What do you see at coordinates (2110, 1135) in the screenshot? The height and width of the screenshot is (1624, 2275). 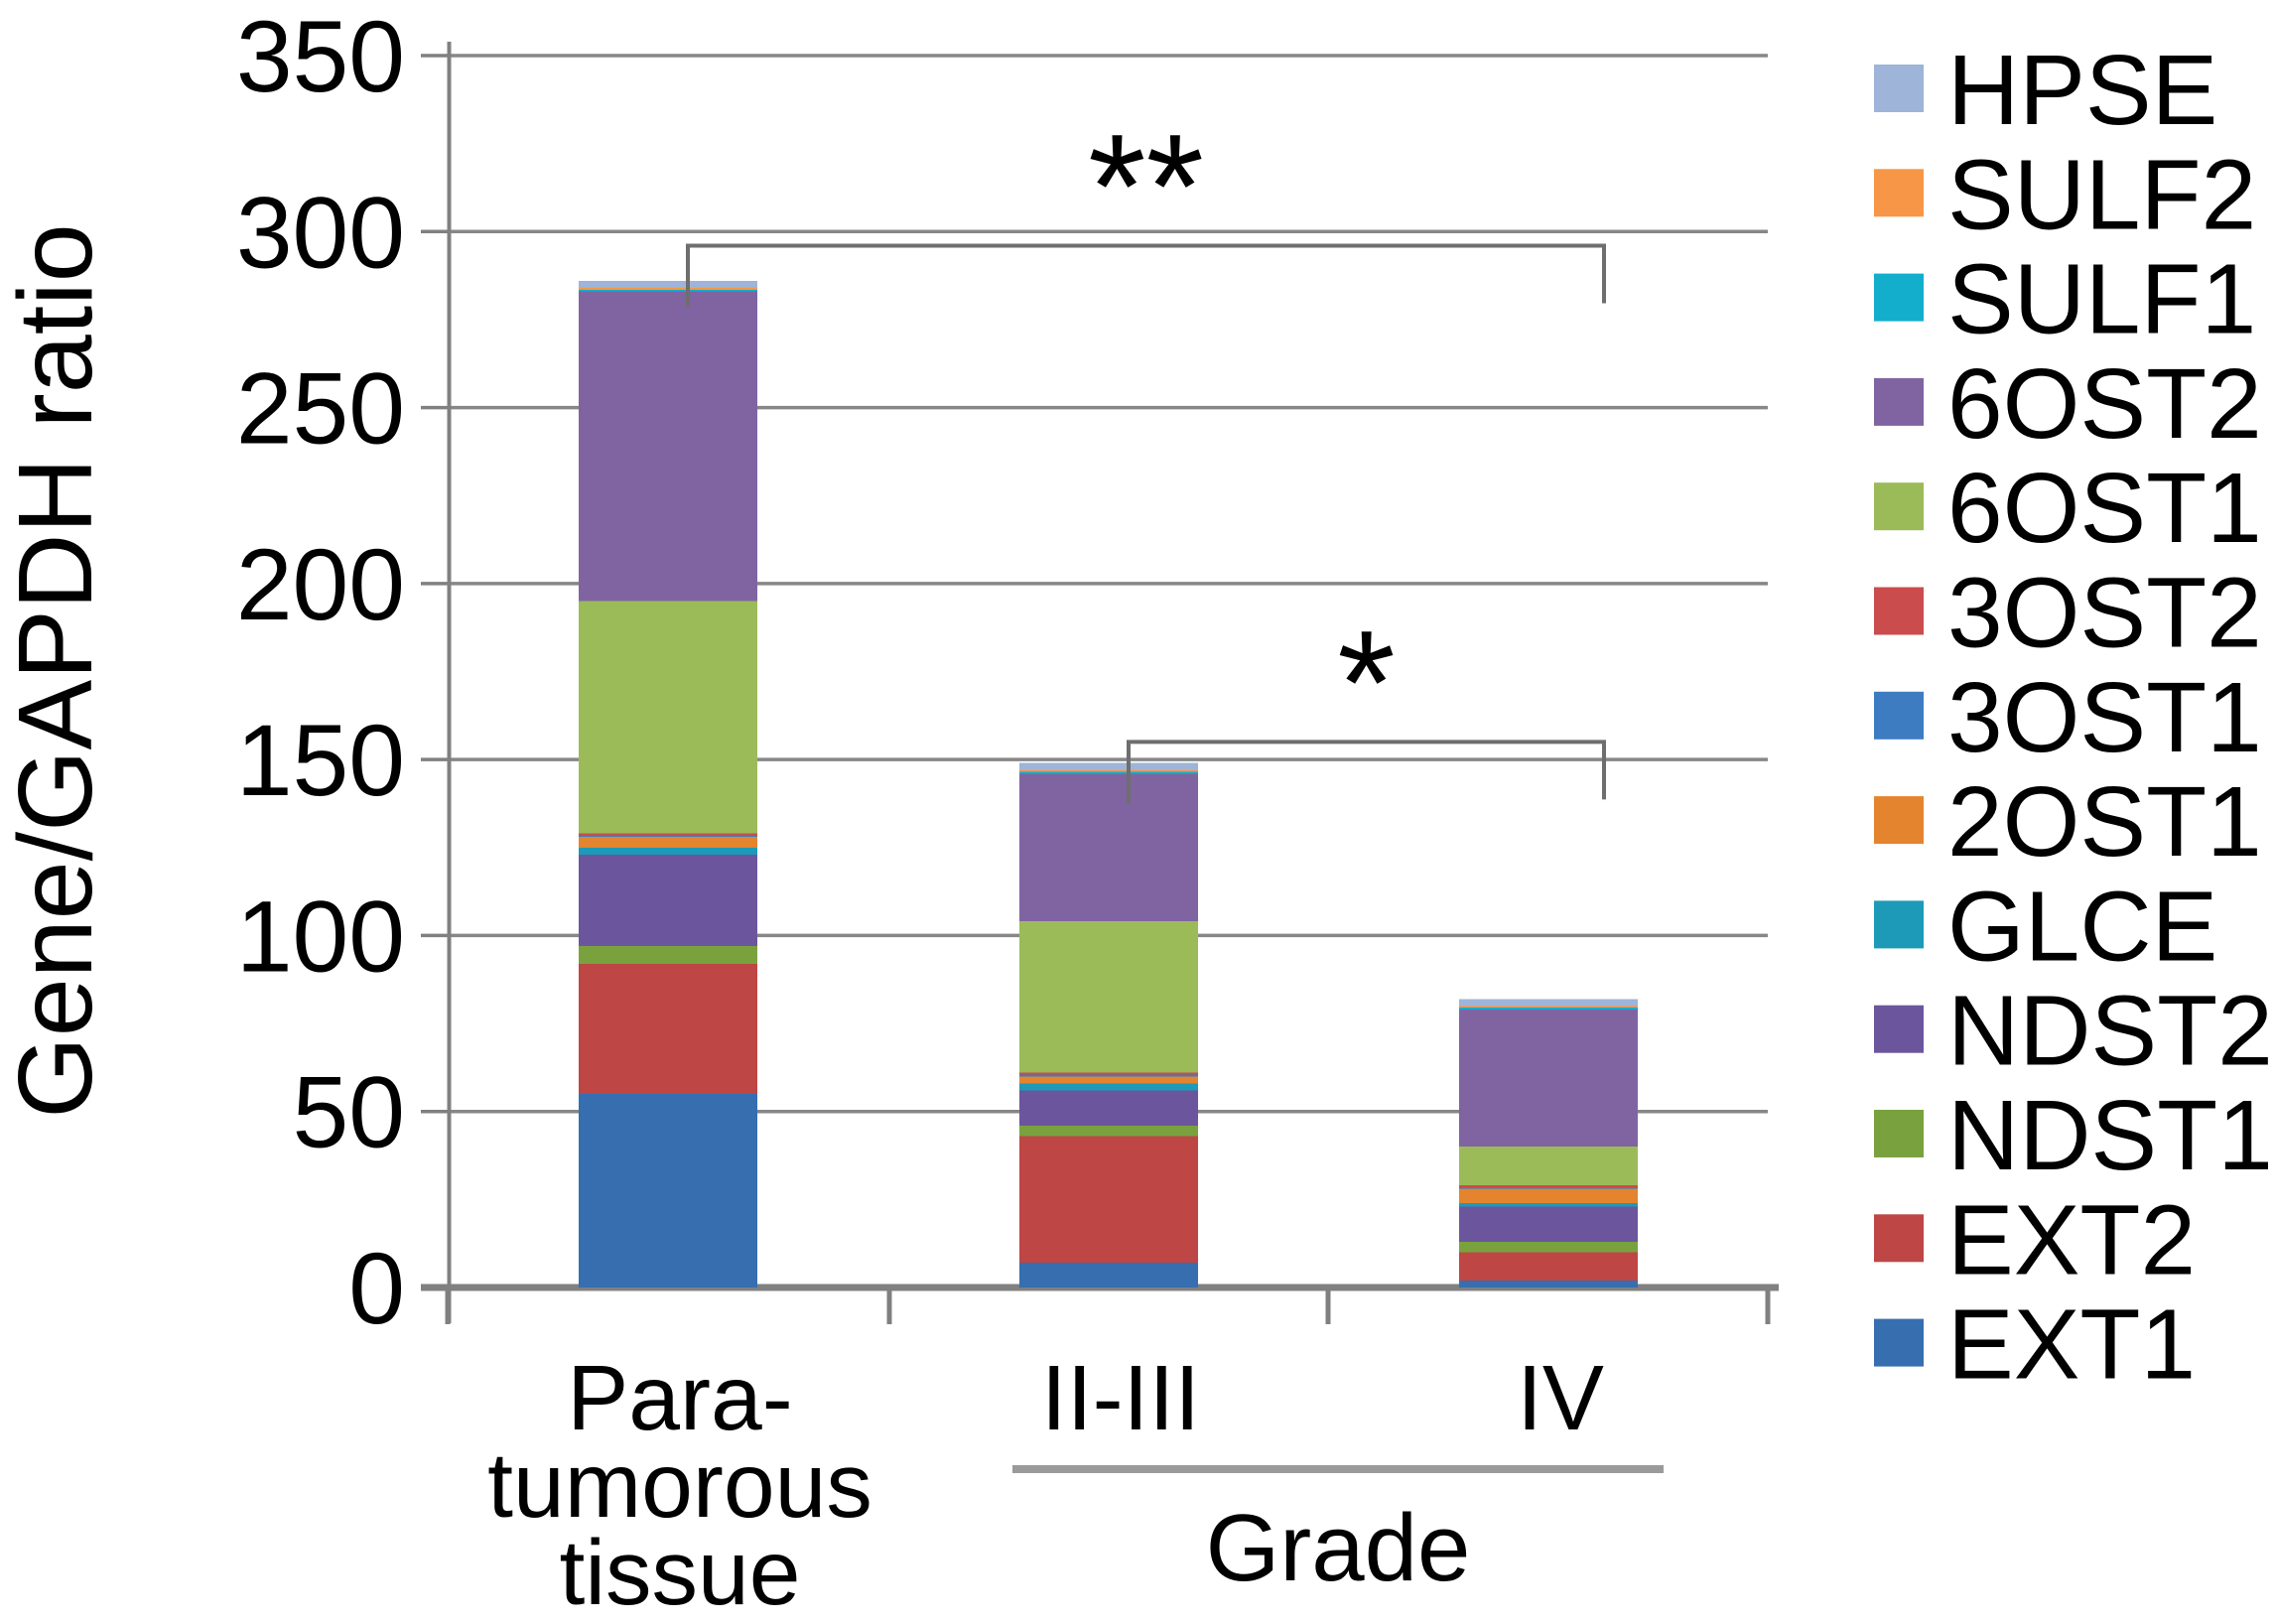 I see `legend-label-ndst1: NDST1` at bounding box center [2110, 1135].